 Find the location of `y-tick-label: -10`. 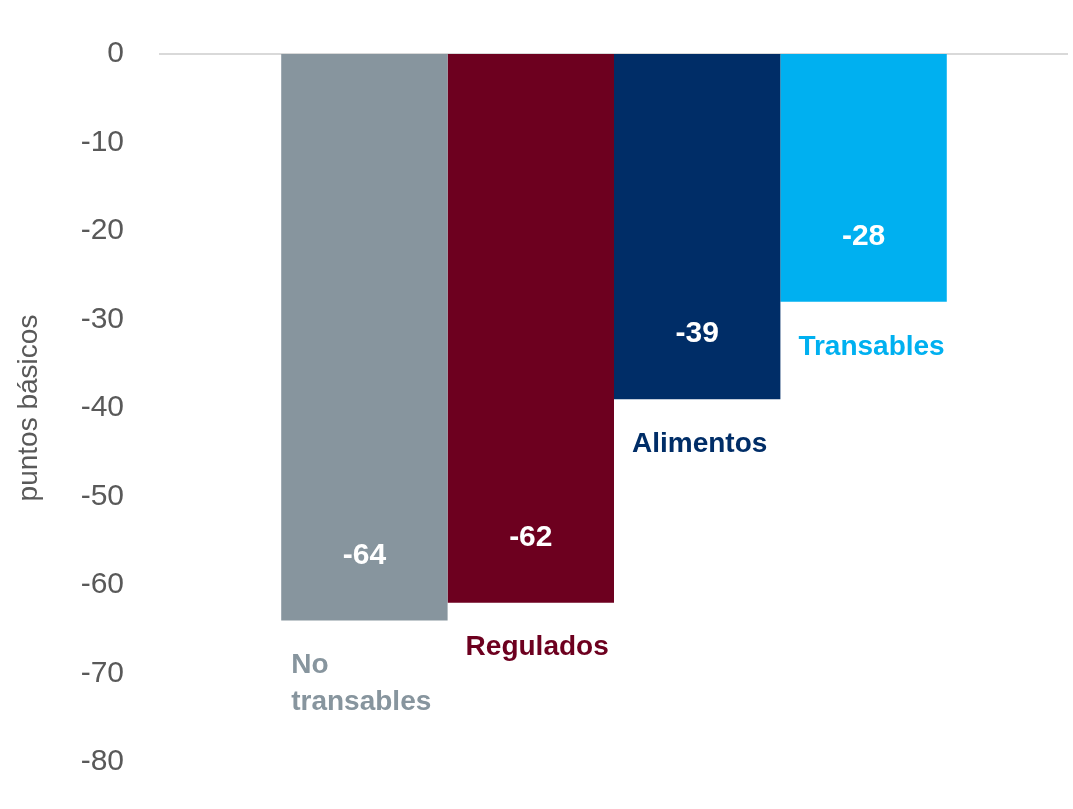

y-tick-label: -10 is located at coordinates (102, 140).